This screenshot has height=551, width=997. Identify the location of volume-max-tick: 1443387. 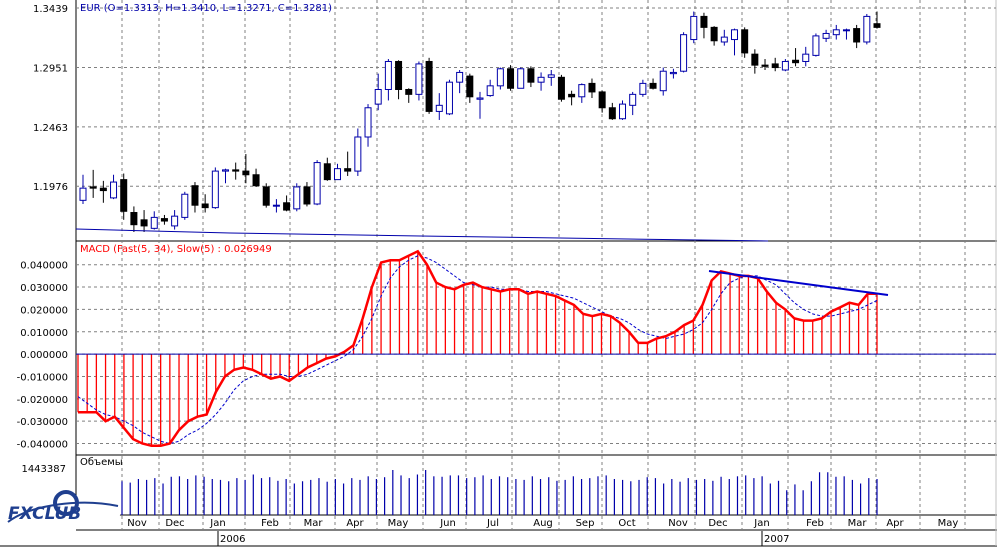
(43, 469).